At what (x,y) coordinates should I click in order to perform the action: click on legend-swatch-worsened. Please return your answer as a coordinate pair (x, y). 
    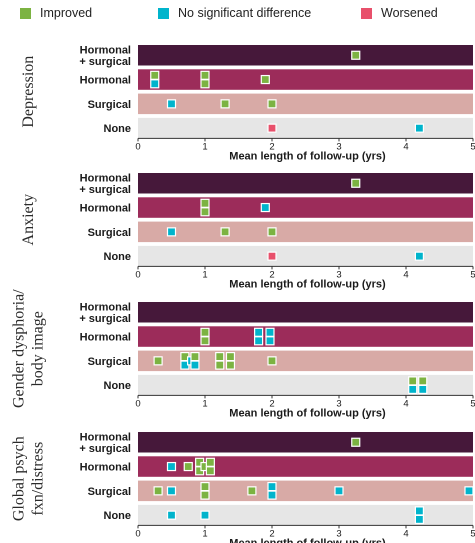
    Looking at the image, I should click on (366, 13).